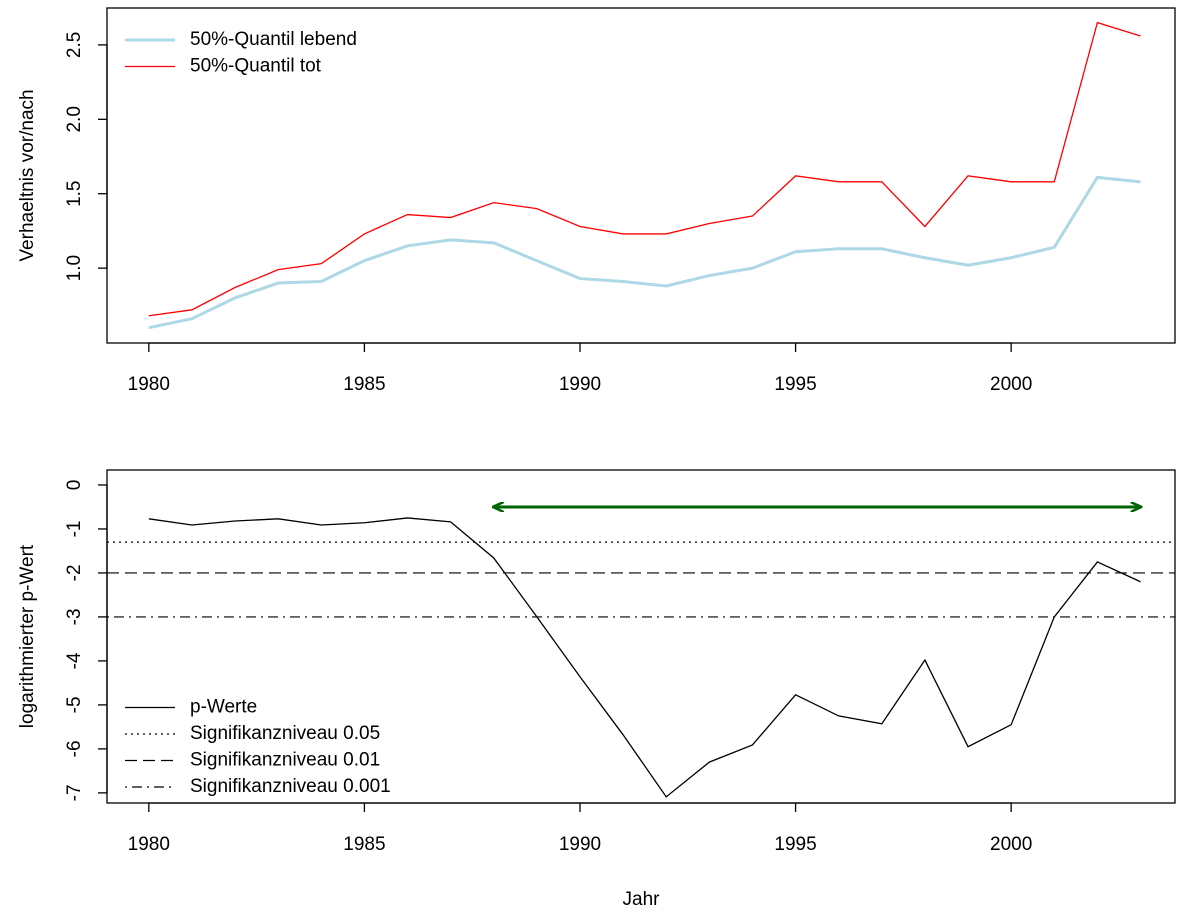  What do you see at coordinates (74, 792) in the screenshot?
I see `y-tick-label: -7` at bounding box center [74, 792].